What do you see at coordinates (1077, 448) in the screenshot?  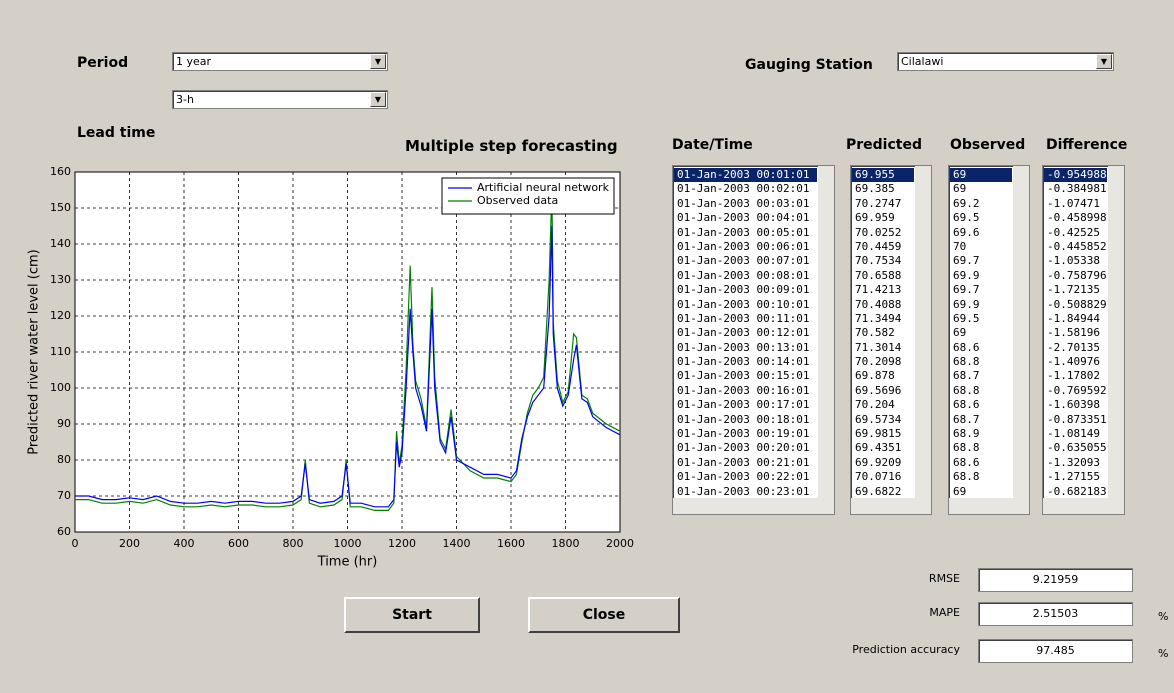 I see `list-item: -0.635055` at bounding box center [1077, 448].